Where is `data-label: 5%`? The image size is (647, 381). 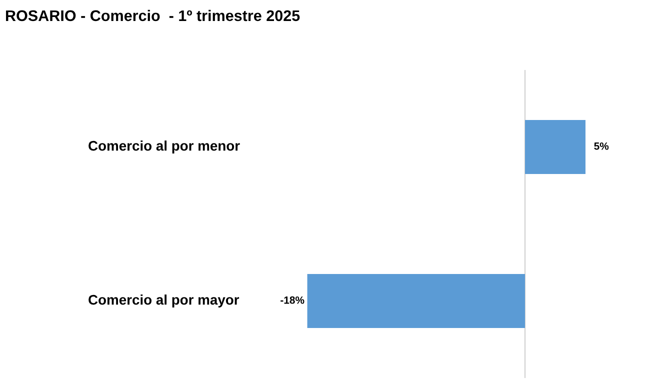 data-label: 5% is located at coordinates (601, 146).